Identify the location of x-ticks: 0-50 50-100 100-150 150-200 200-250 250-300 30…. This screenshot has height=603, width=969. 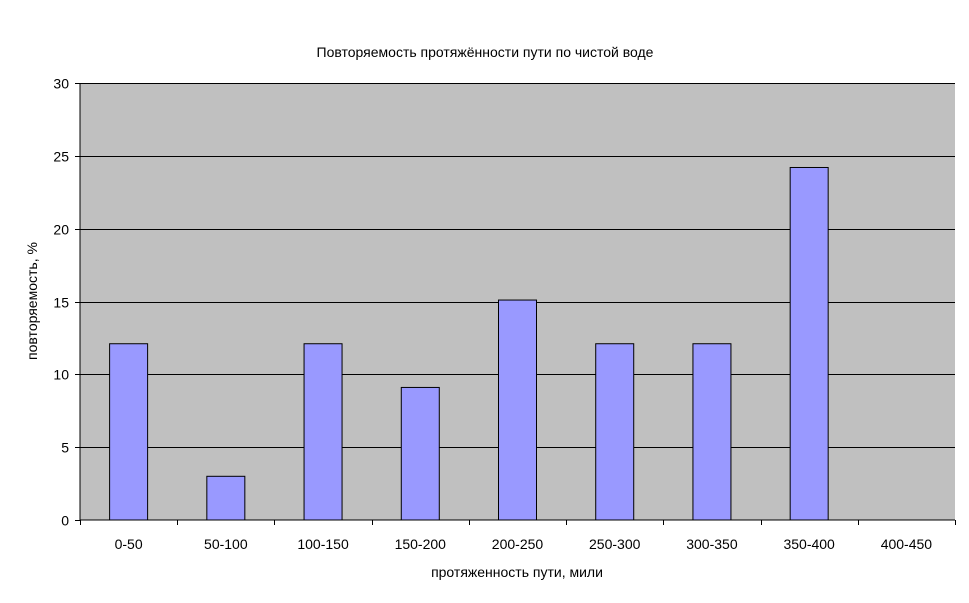
(518, 536).